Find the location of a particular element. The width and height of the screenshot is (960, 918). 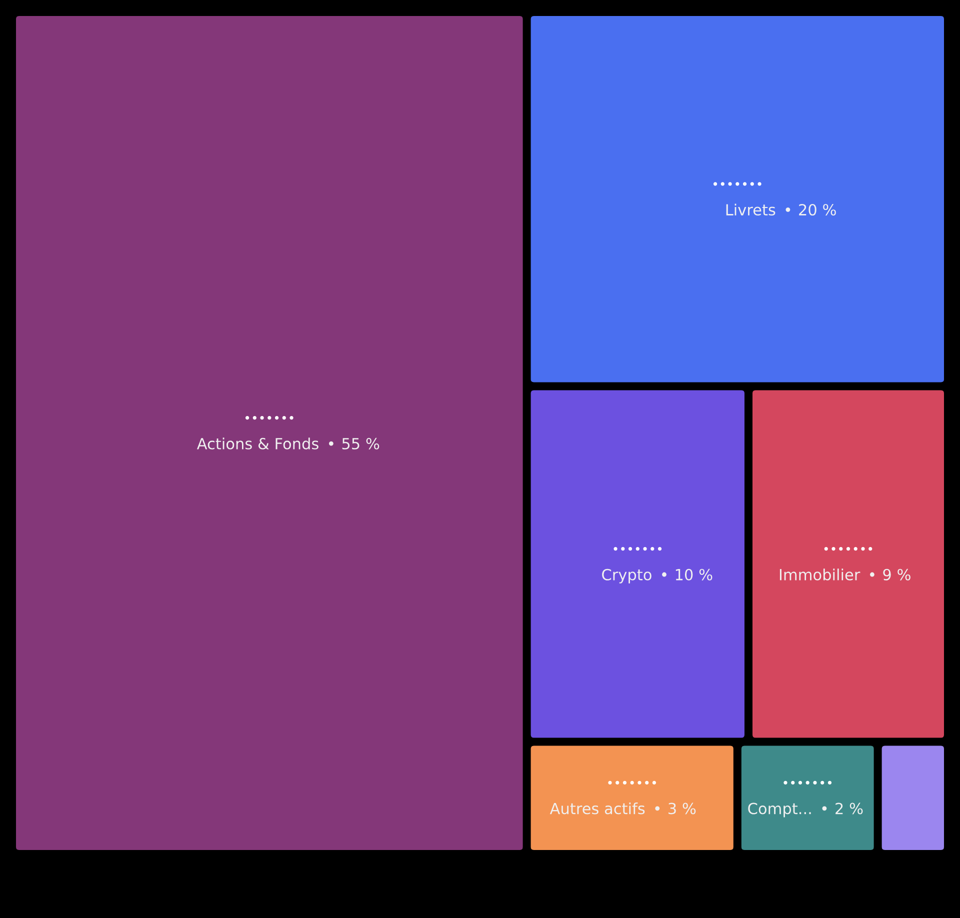

data-label: 3 % is located at coordinates (682, 808).